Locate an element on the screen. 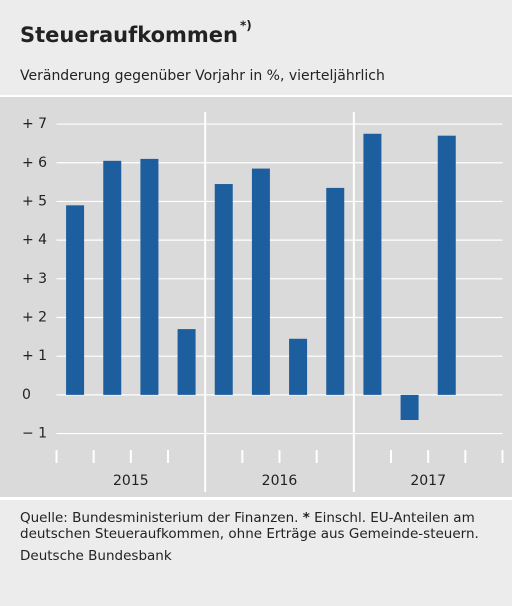 Image resolution: width=512 pixels, height=606 pixels. y-tick-label: − 1 is located at coordinates (34, 434).